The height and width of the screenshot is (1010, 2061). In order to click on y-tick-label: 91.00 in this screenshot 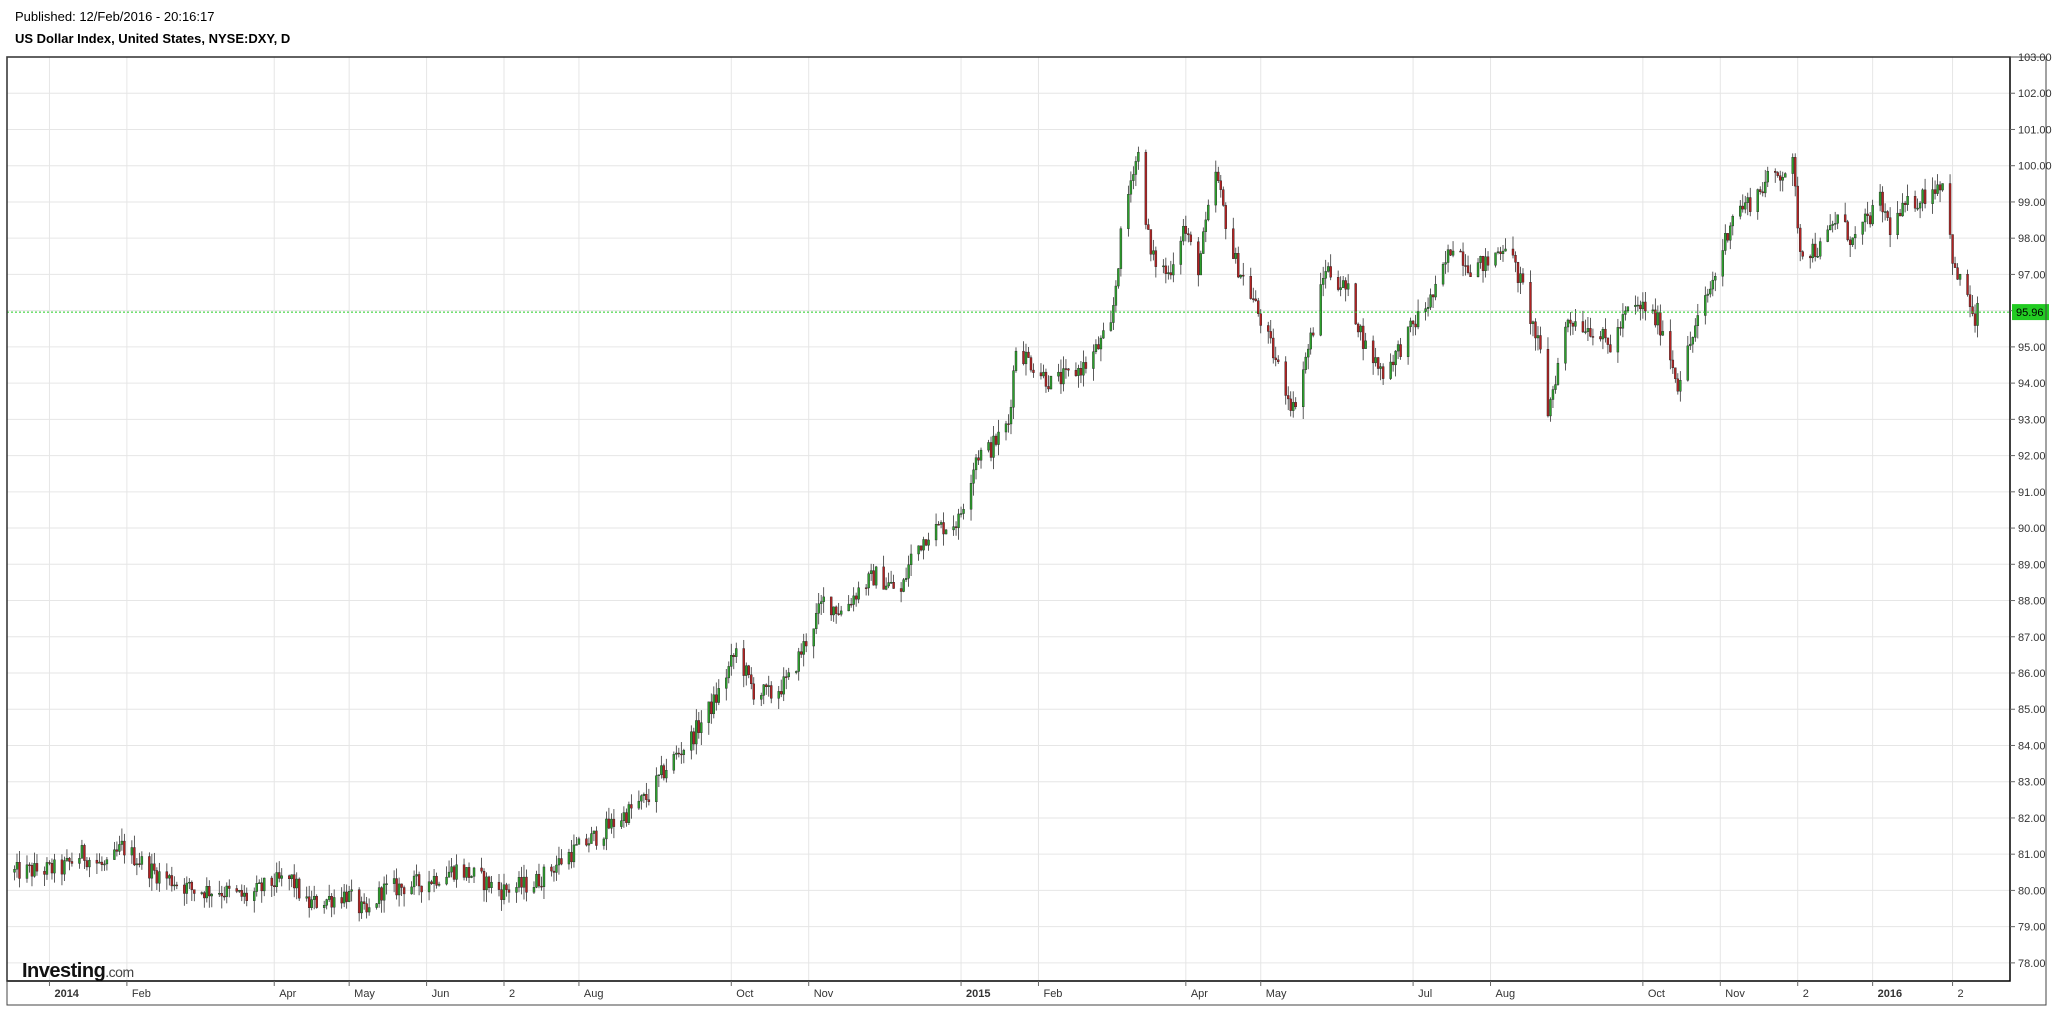, I will do `click(2032, 493)`.